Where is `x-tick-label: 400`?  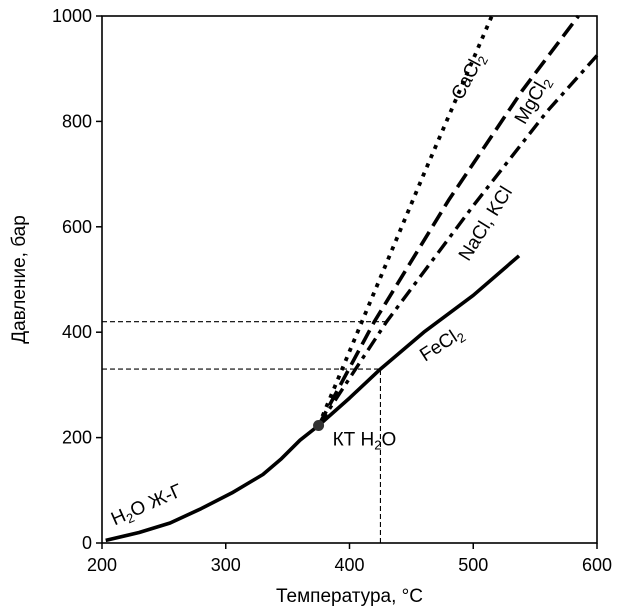
x-tick-label: 400 is located at coordinates (349, 565).